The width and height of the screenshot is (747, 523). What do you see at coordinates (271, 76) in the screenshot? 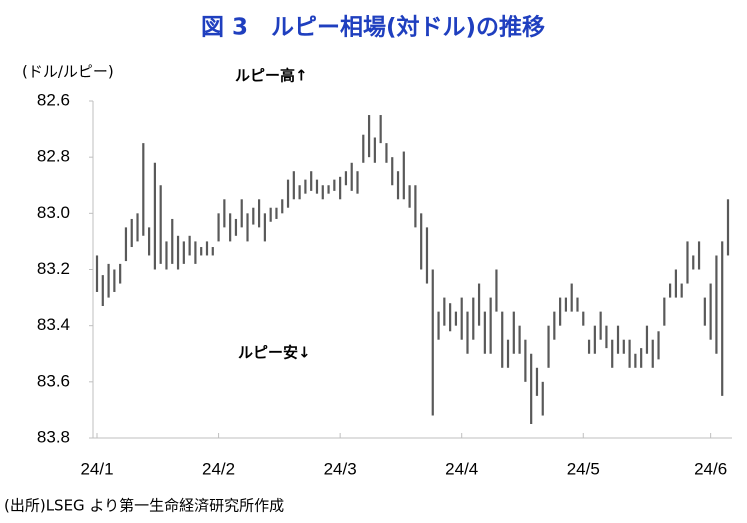
I see `annotation: ルピー高↑` at bounding box center [271, 76].